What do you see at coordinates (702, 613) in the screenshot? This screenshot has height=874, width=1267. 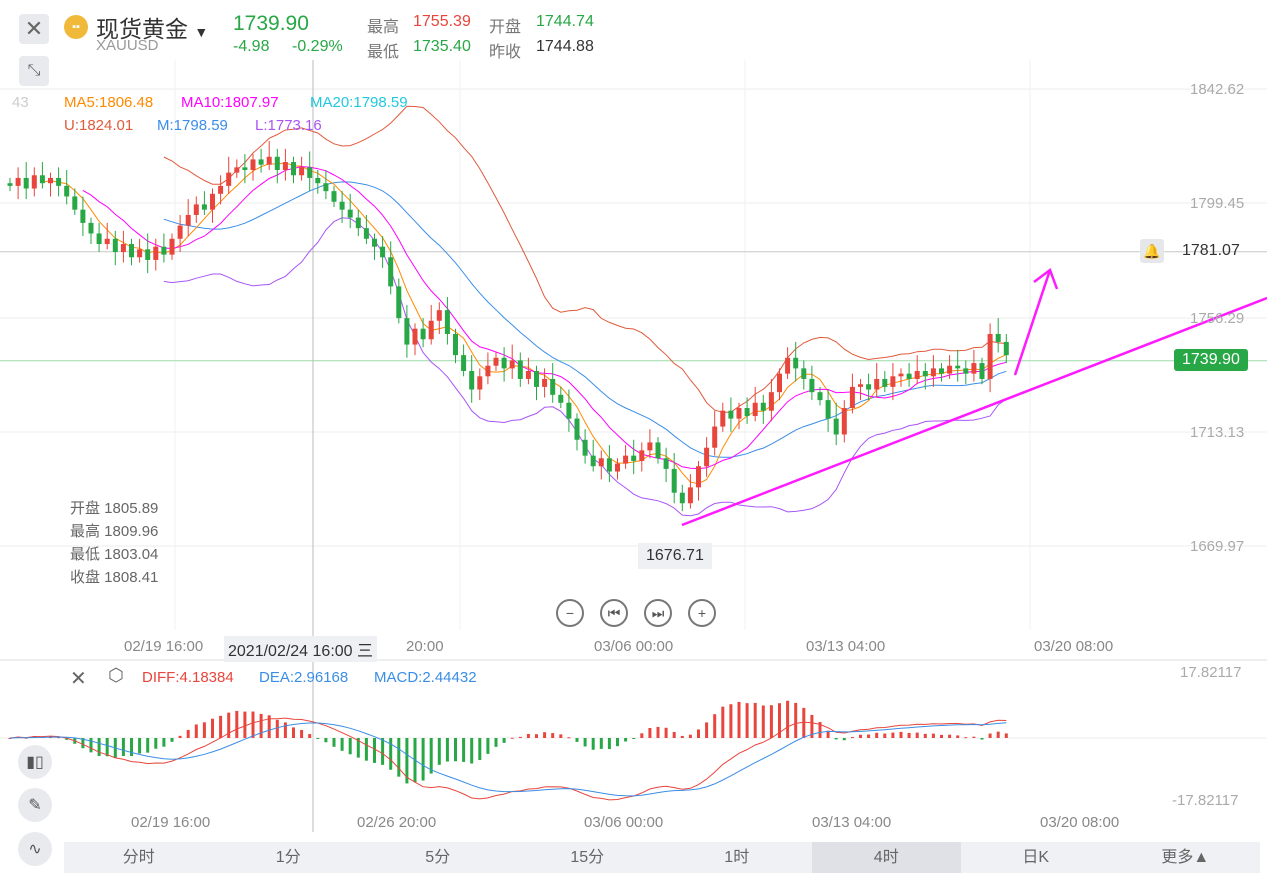 I see `zoom-in-button: +` at bounding box center [702, 613].